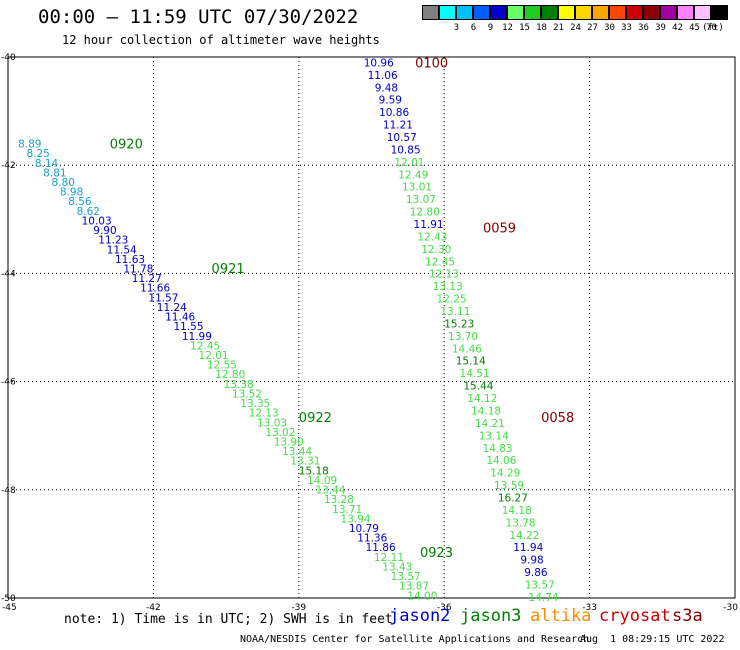  I want to click on legend-label: 12, so click(507, 28).